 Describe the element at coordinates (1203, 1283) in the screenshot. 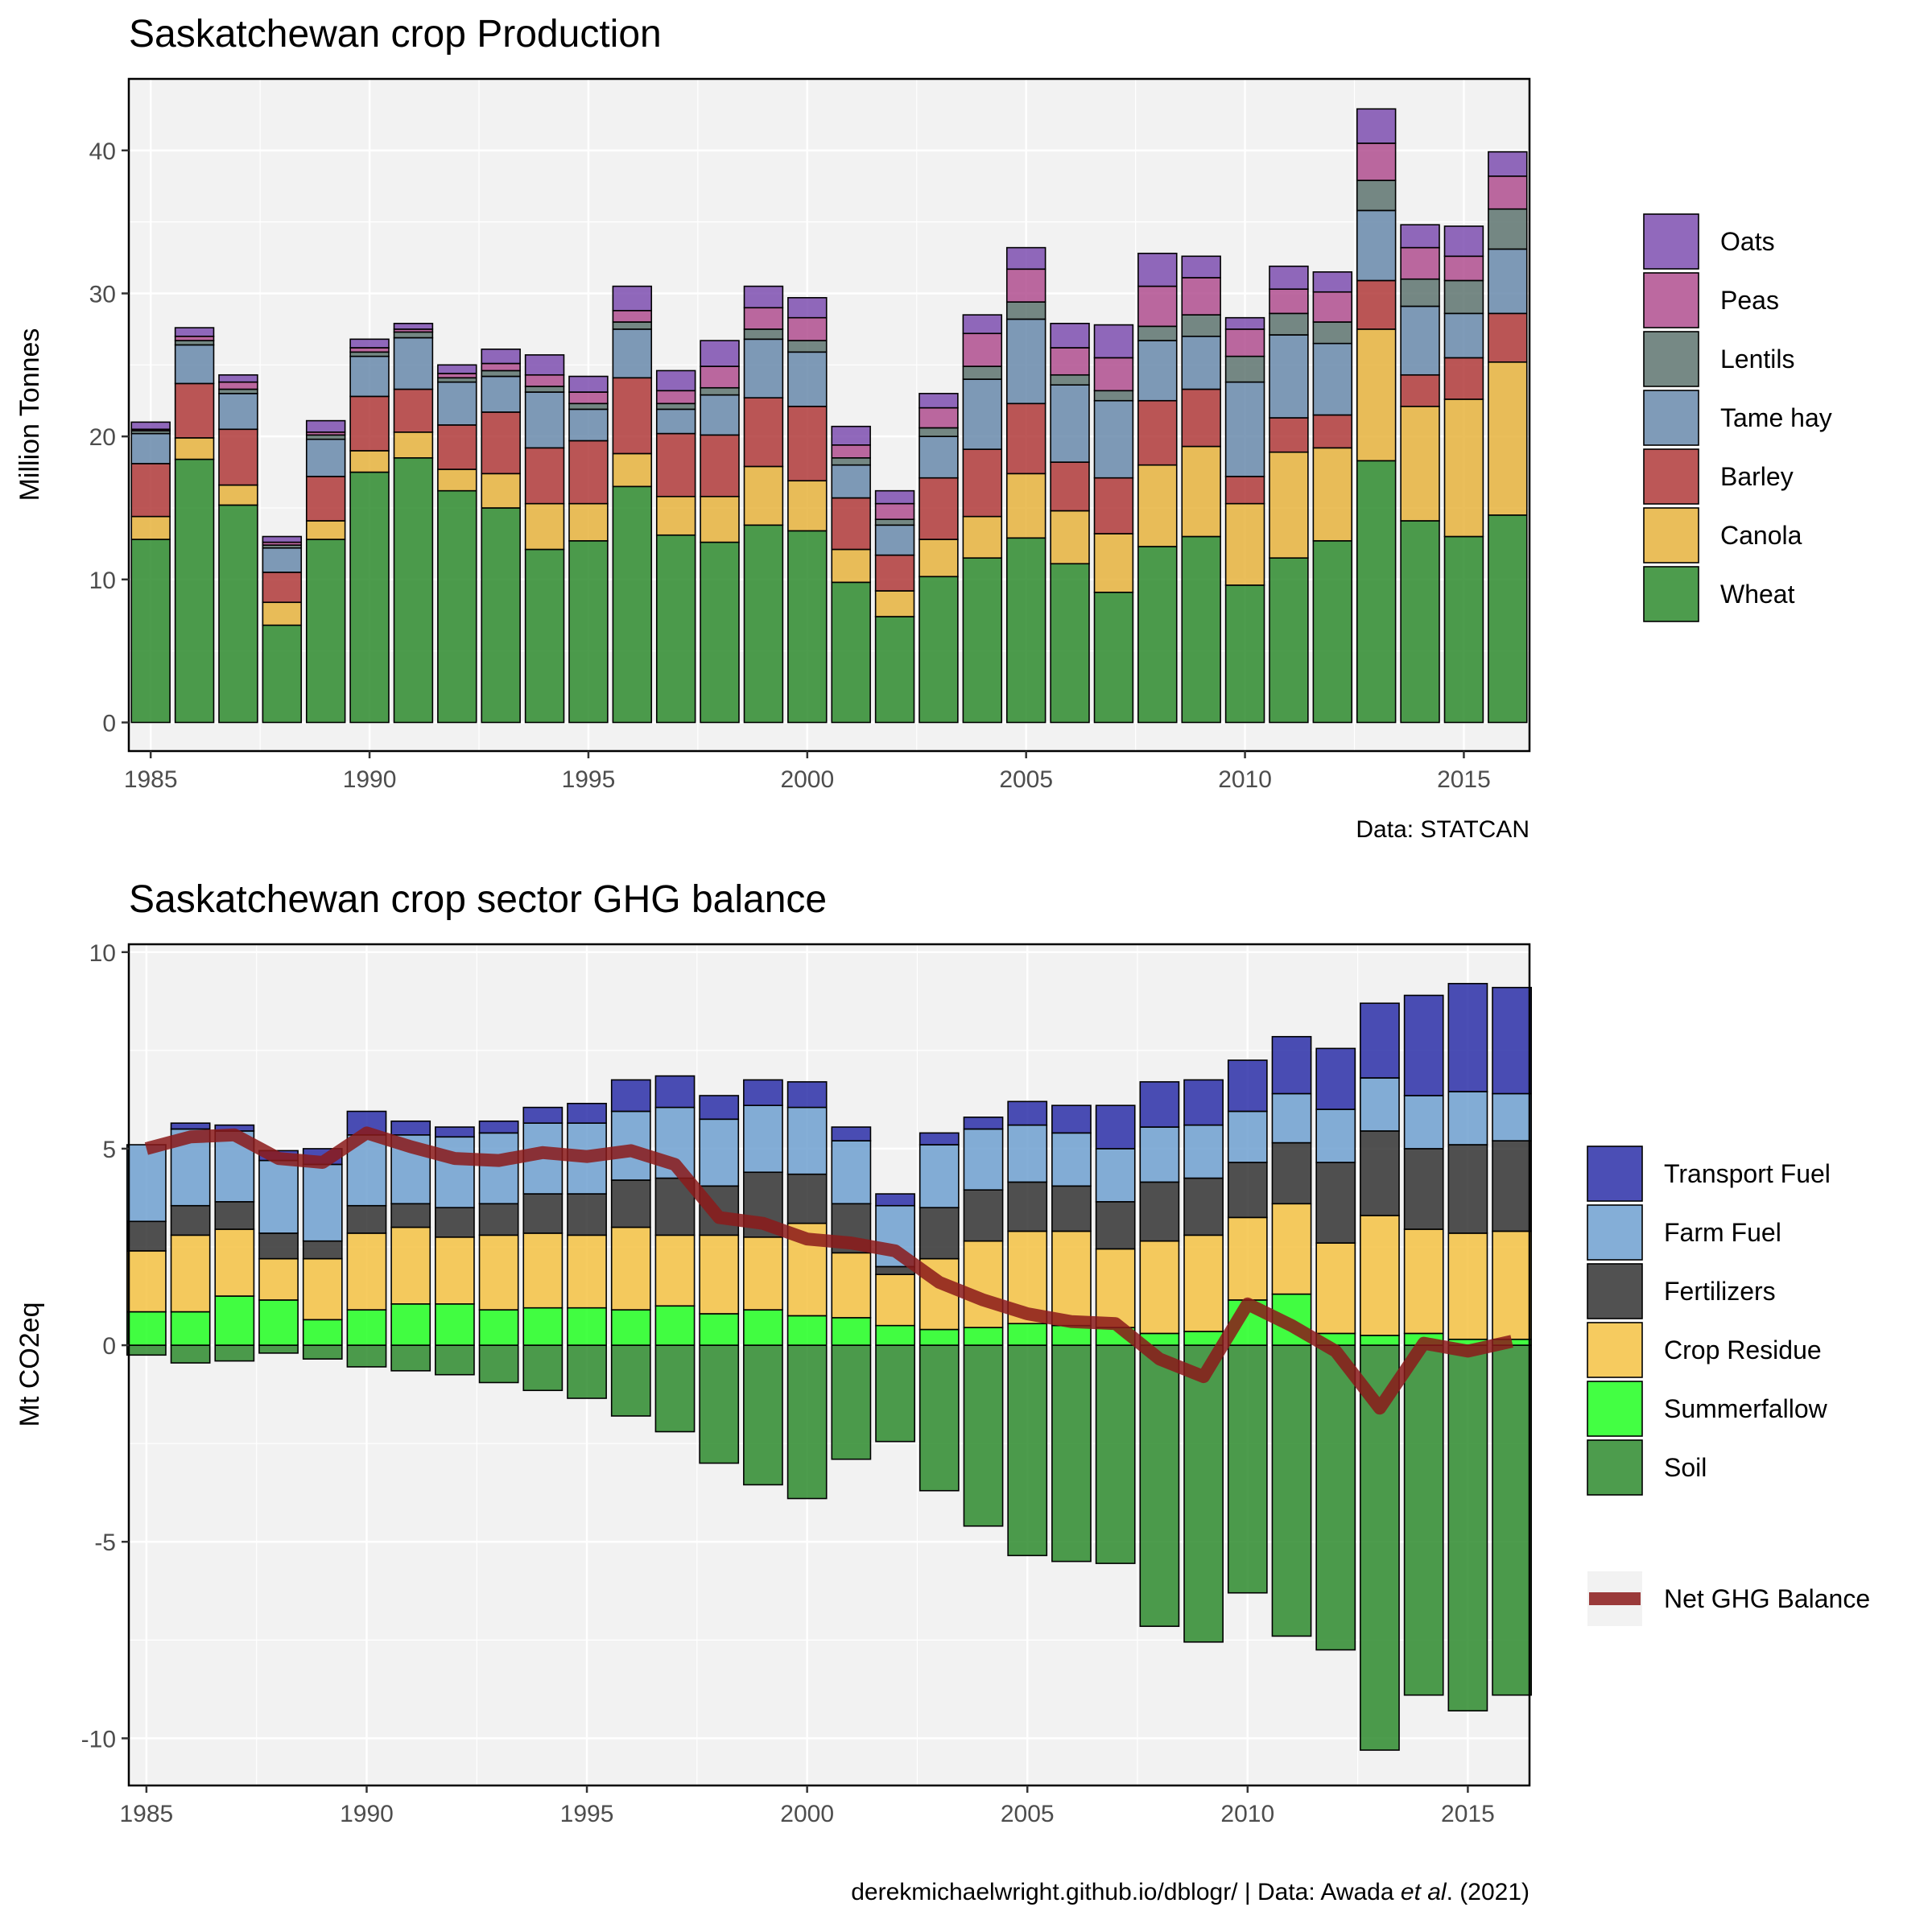

I see `bar-crop-residue-2009` at that location.